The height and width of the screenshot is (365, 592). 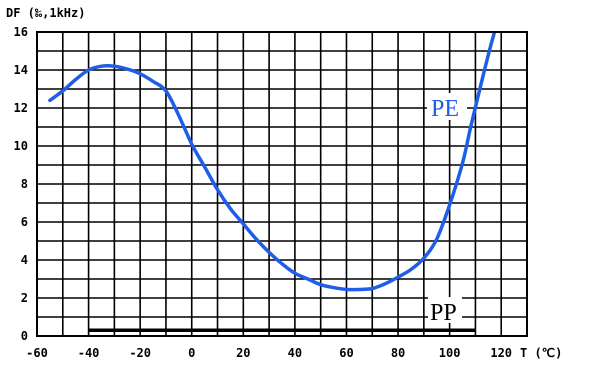 I want to click on y-tick-label: 12, so click(x=21, y=108).